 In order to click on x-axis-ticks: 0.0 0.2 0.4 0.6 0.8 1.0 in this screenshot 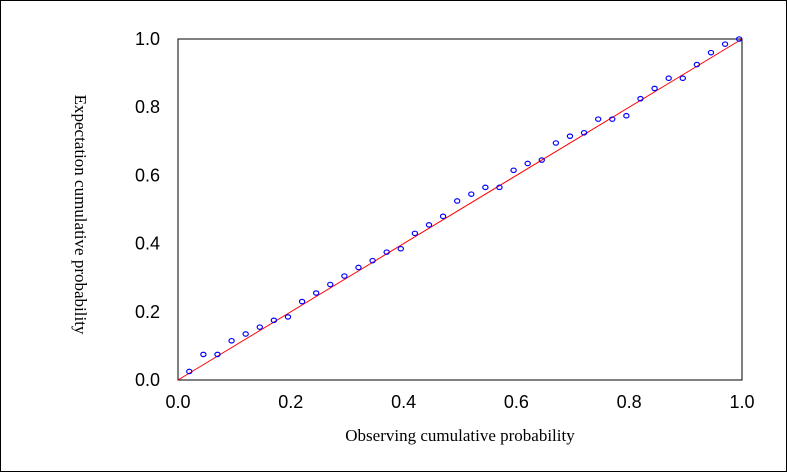, I will do `click(459, 402)`.